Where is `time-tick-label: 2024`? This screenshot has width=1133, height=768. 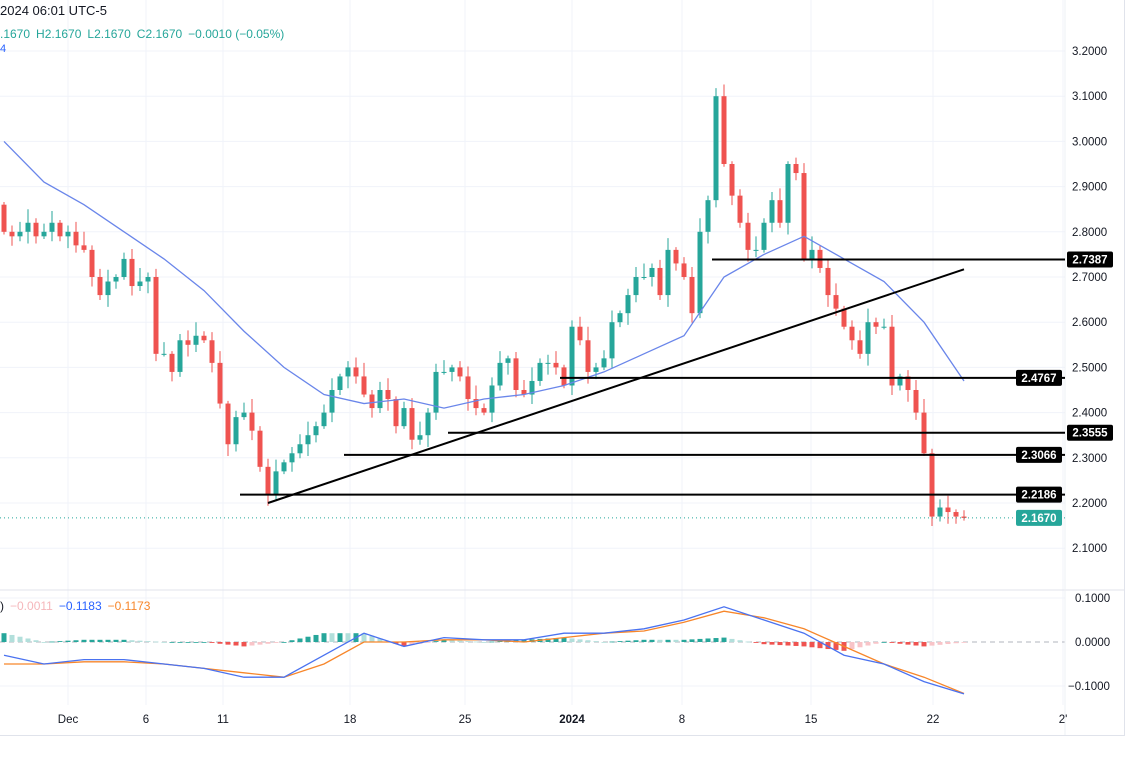
time-tick-label: 2024 is located at coordinates (572, 720).